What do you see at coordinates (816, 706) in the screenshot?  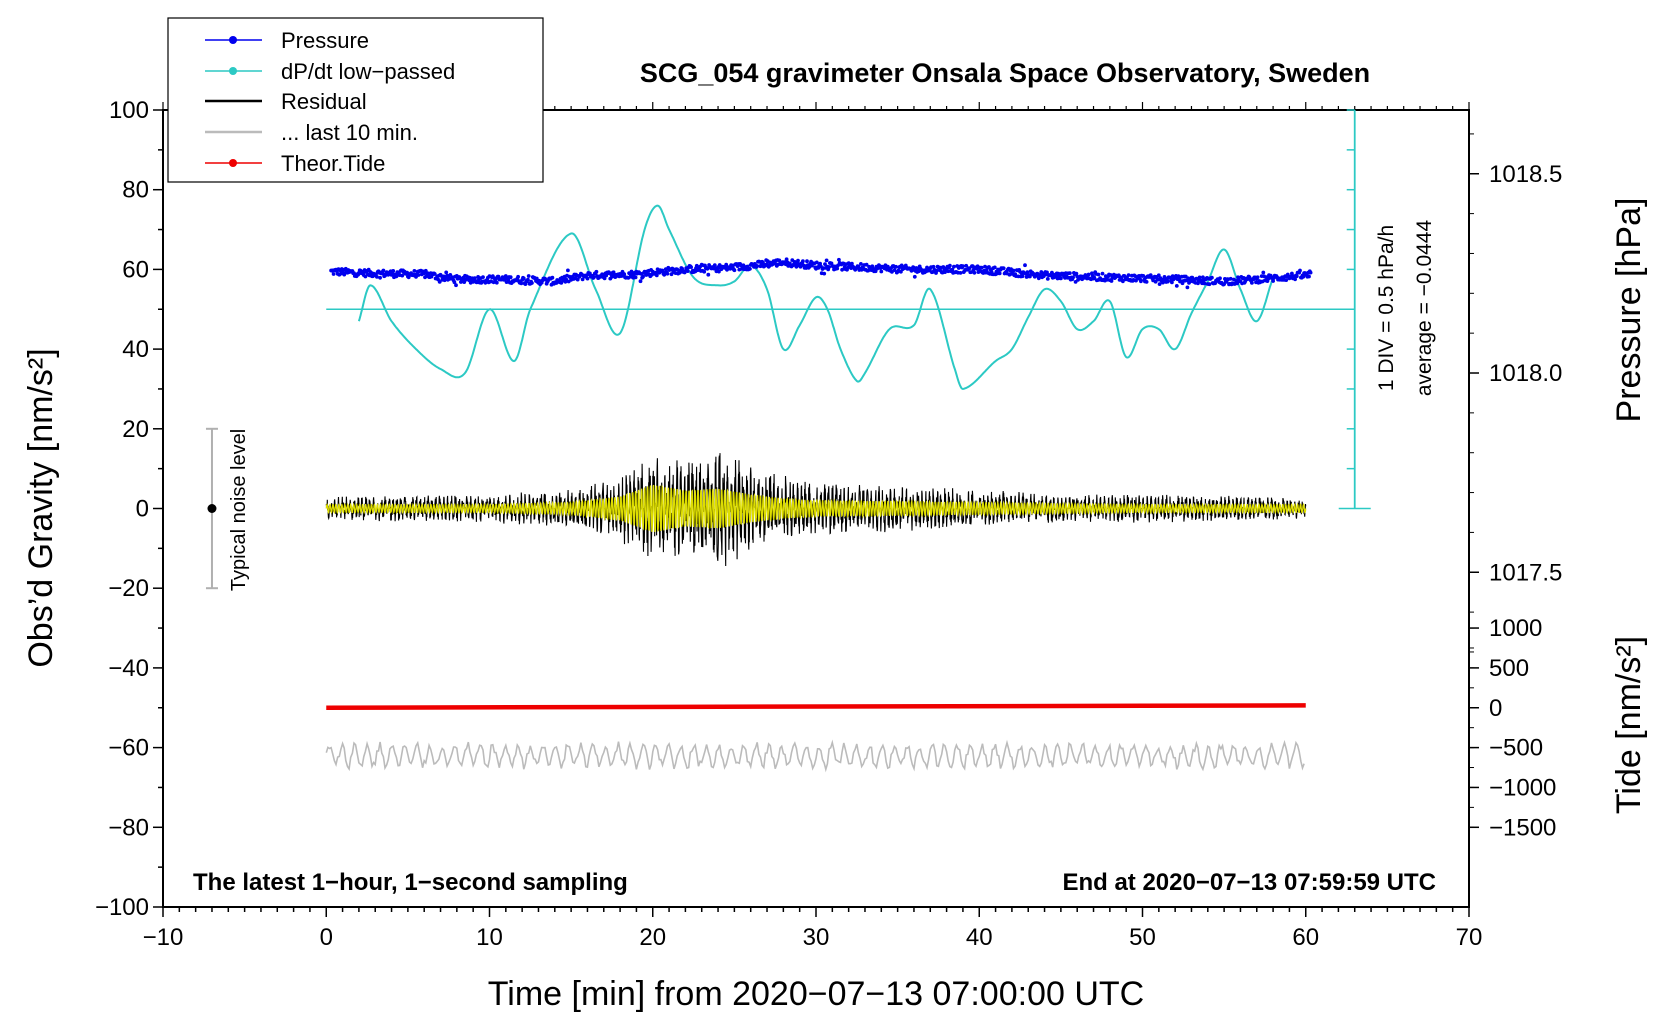 I see `tide-series-line` at bounding box center [816, 706].